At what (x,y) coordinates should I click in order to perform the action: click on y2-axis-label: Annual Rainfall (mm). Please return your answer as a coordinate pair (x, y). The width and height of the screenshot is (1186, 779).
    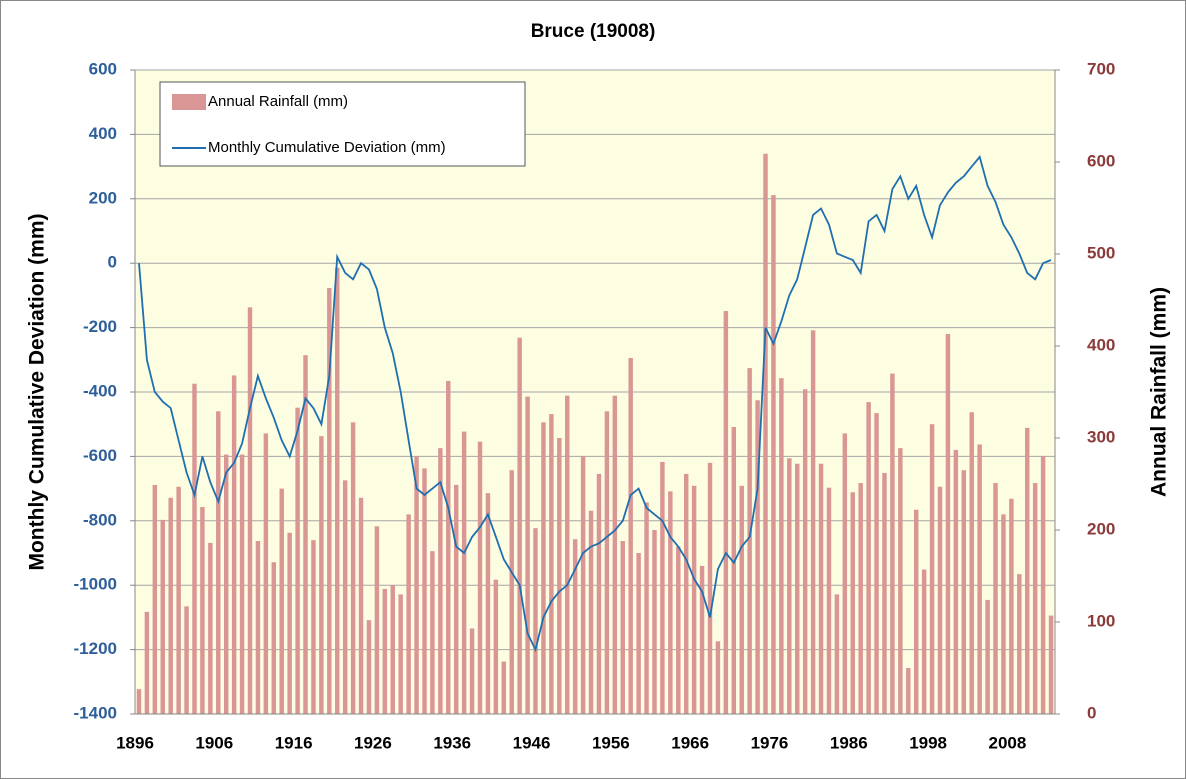
    Looking at the image, I should click on (1159, 392).